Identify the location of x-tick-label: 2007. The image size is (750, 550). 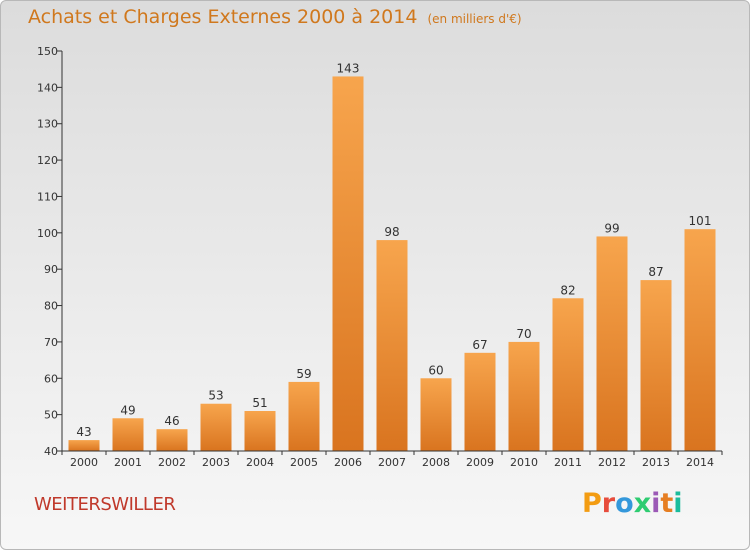
(392, 462).